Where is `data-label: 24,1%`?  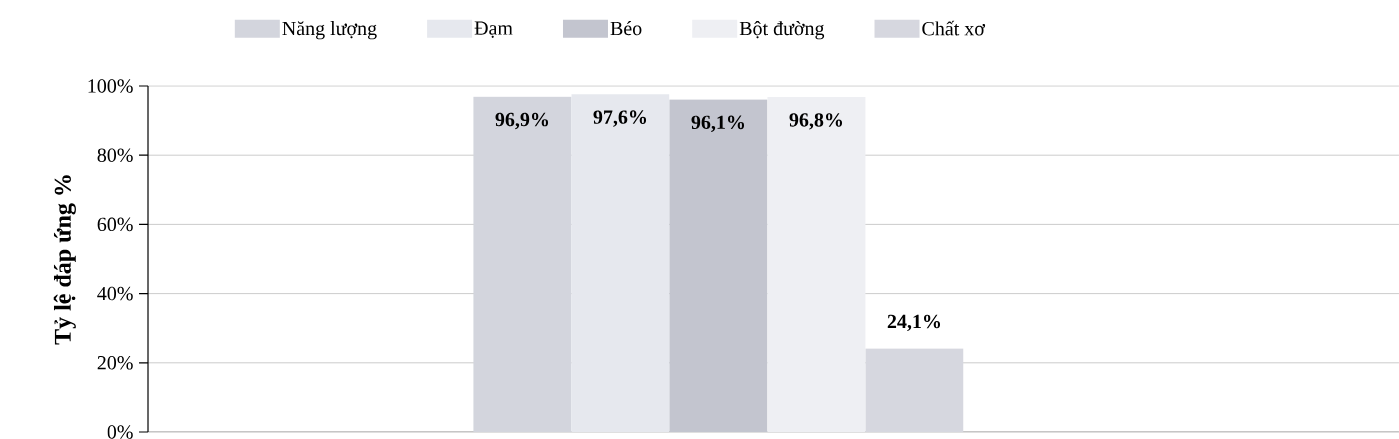 data-label: 24,1% is located at coordinates (914, 323).